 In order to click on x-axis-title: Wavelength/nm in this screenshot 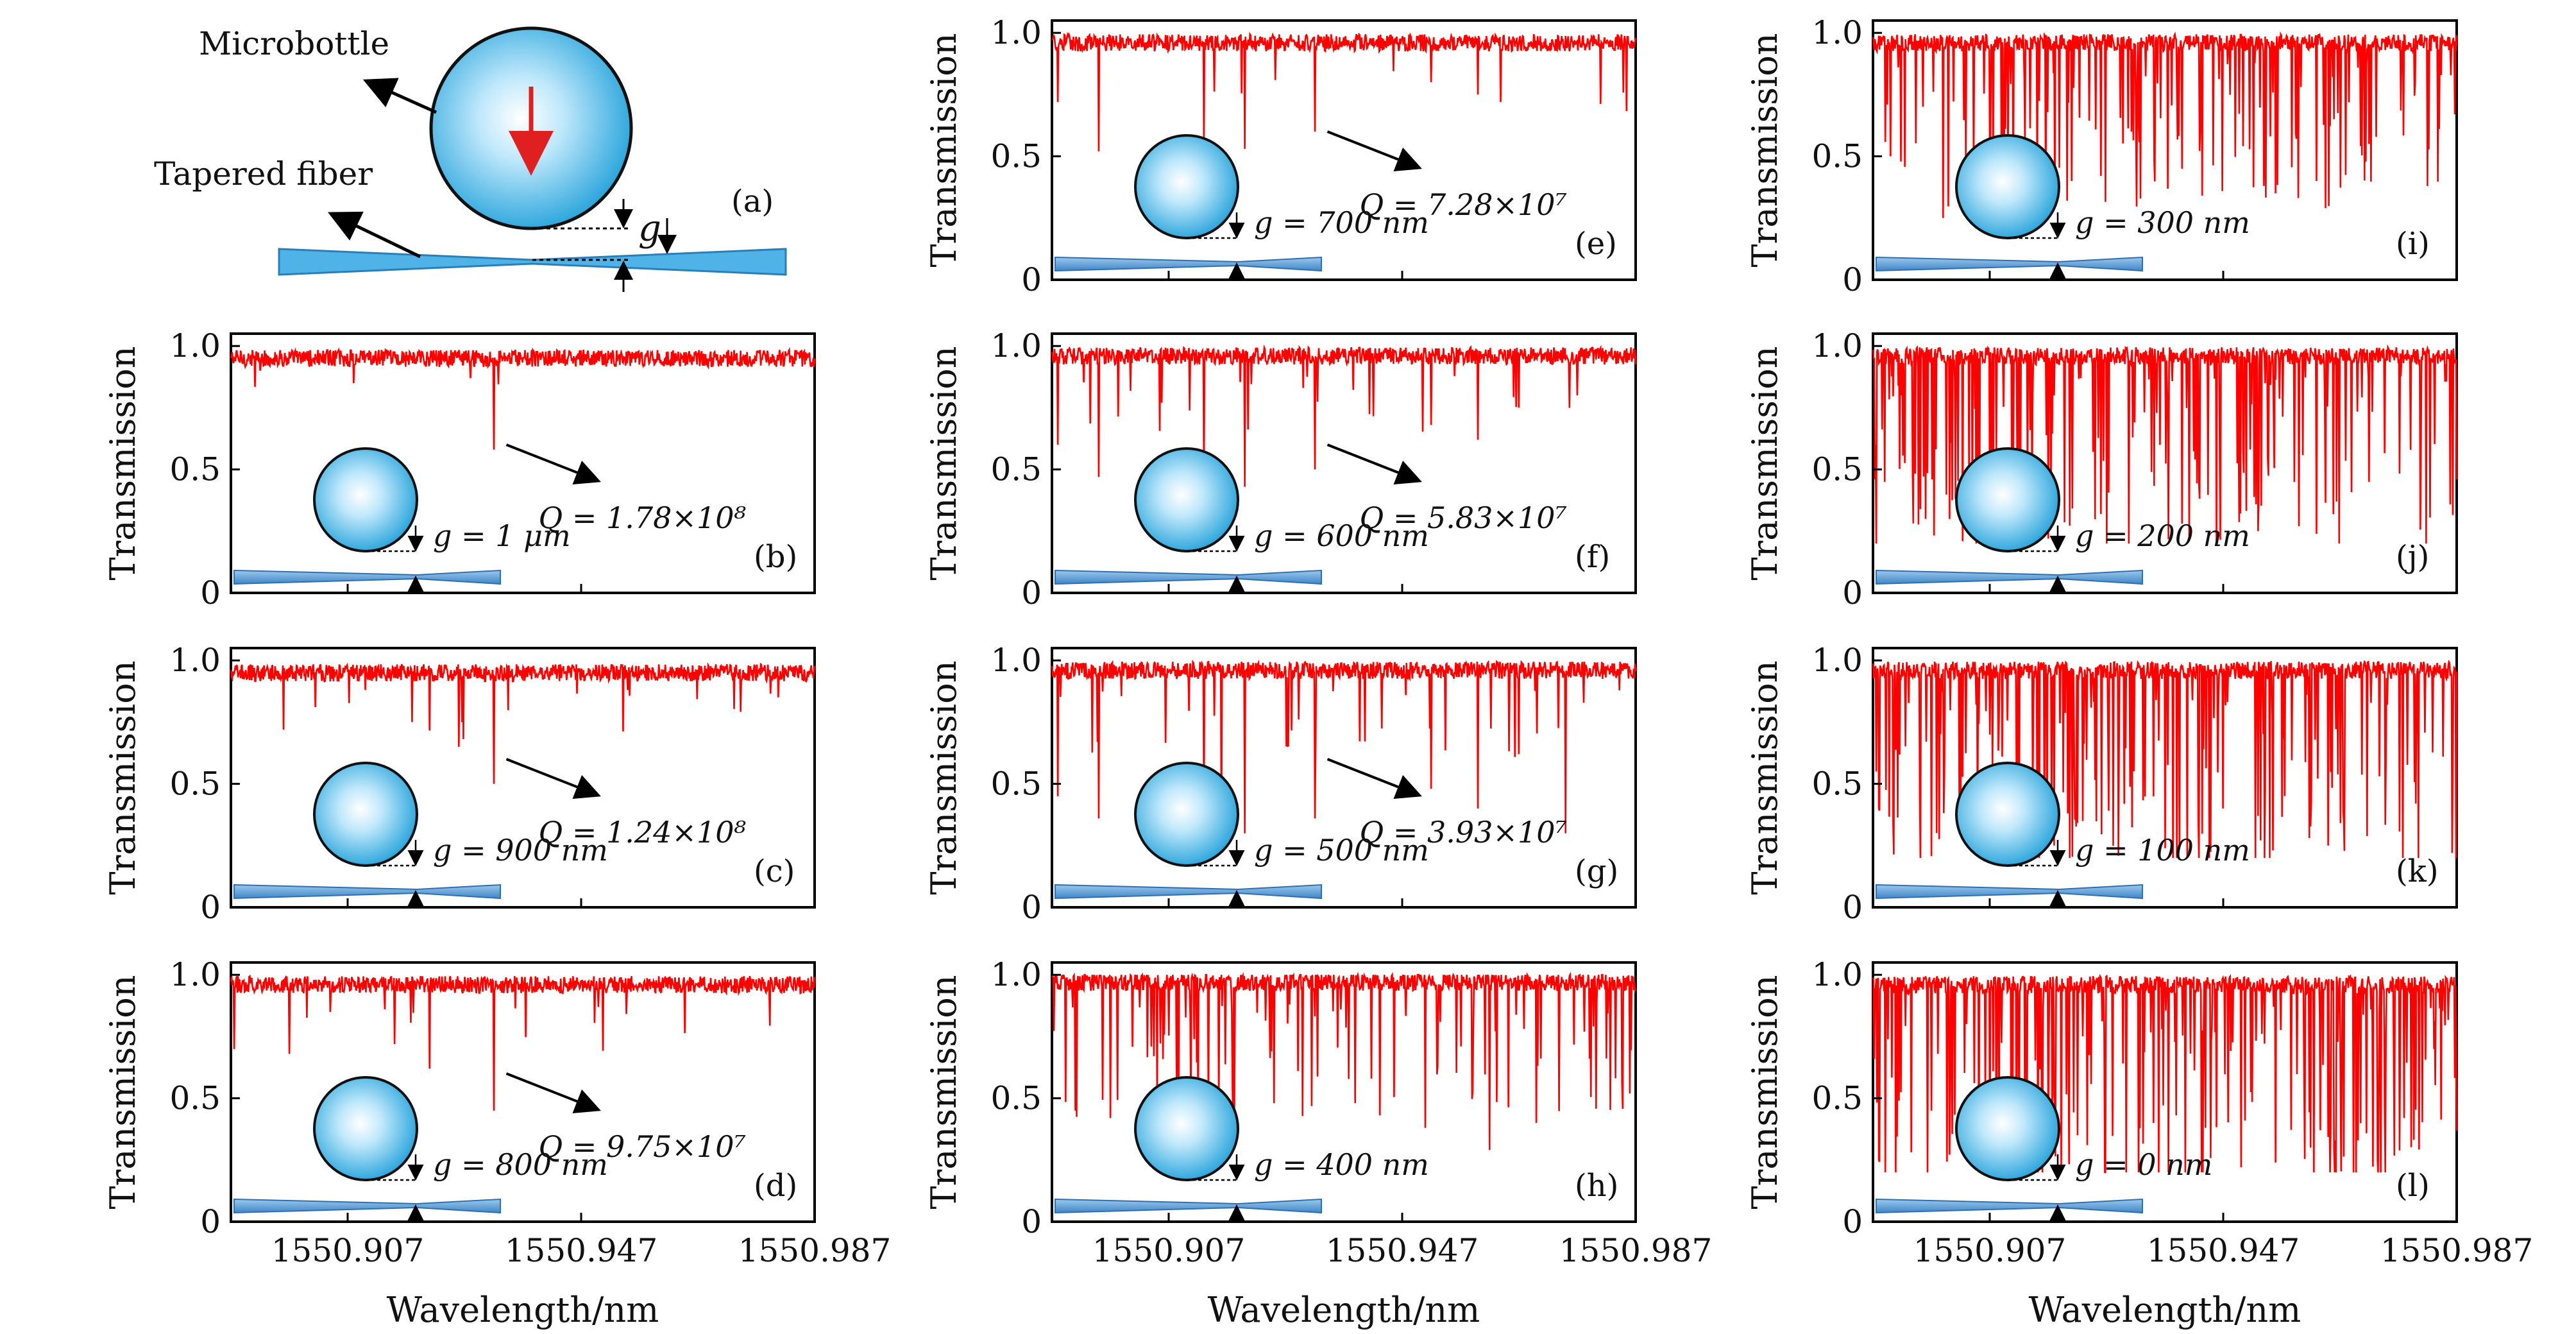, I will do `click(523, 1310)`.